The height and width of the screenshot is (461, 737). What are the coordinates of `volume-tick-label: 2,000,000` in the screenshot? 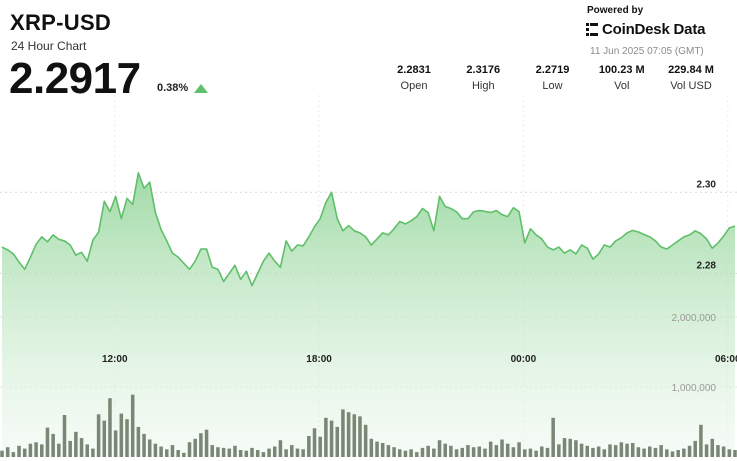 It's located at (694, 318).